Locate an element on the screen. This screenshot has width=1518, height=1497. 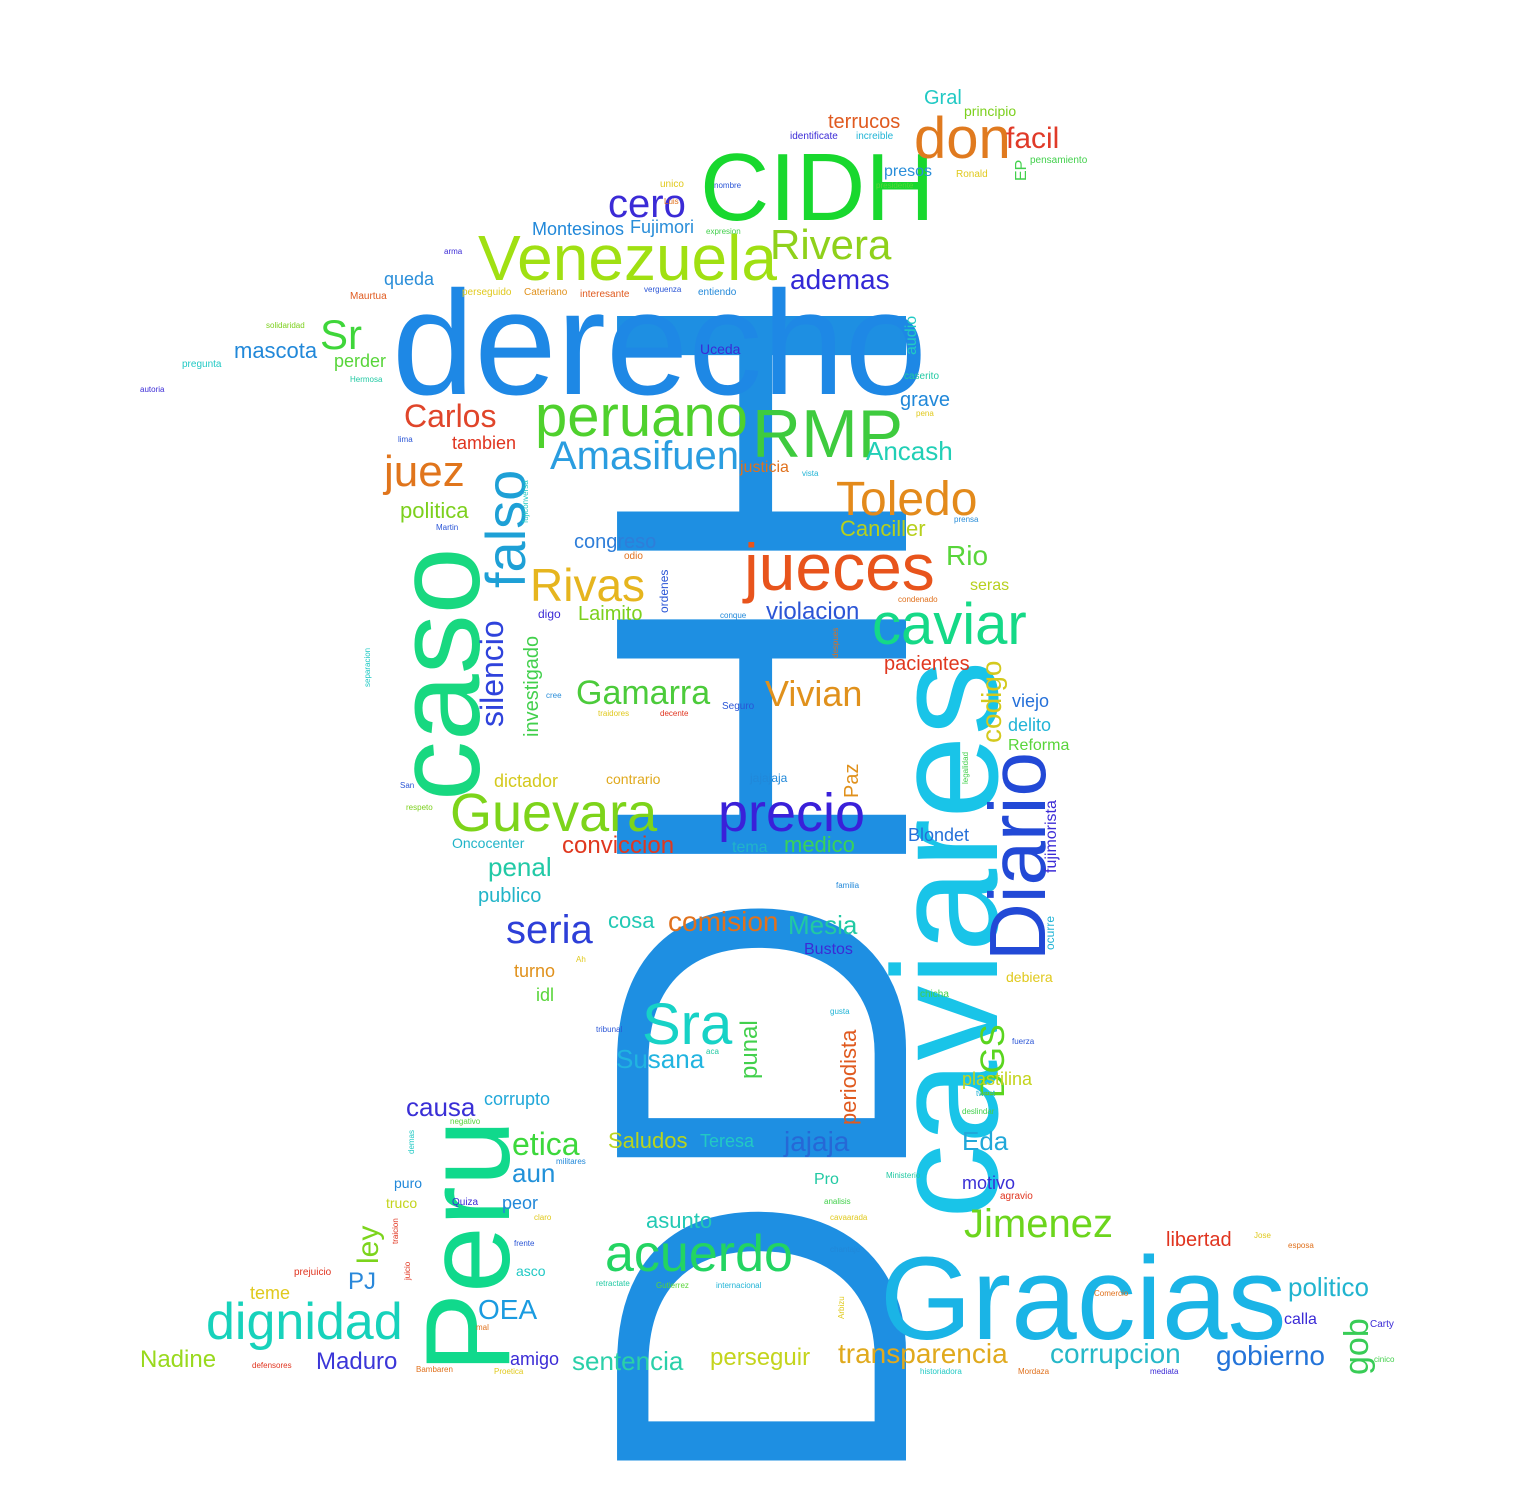
word-delito: delito is located at coordinates (1030, 725).